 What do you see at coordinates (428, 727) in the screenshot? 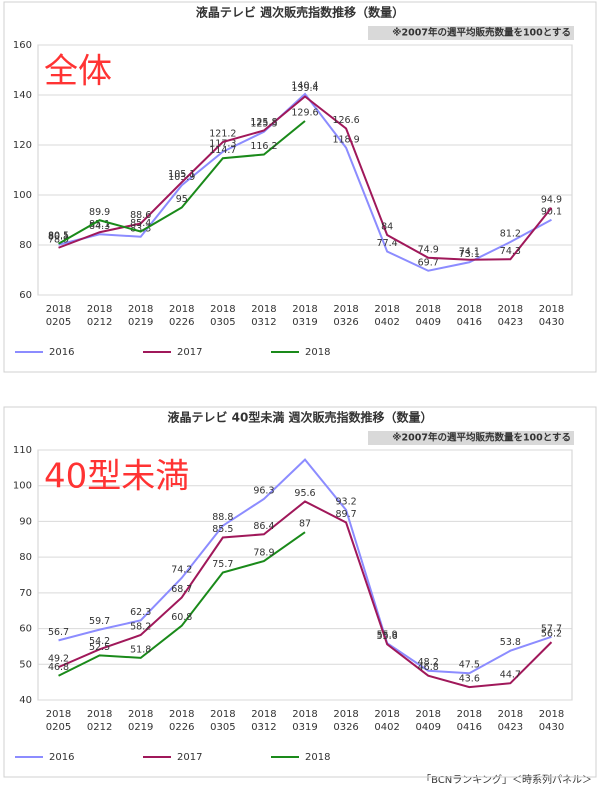
I see `x-tick-line: 0409` at bounding box center [428, 727].